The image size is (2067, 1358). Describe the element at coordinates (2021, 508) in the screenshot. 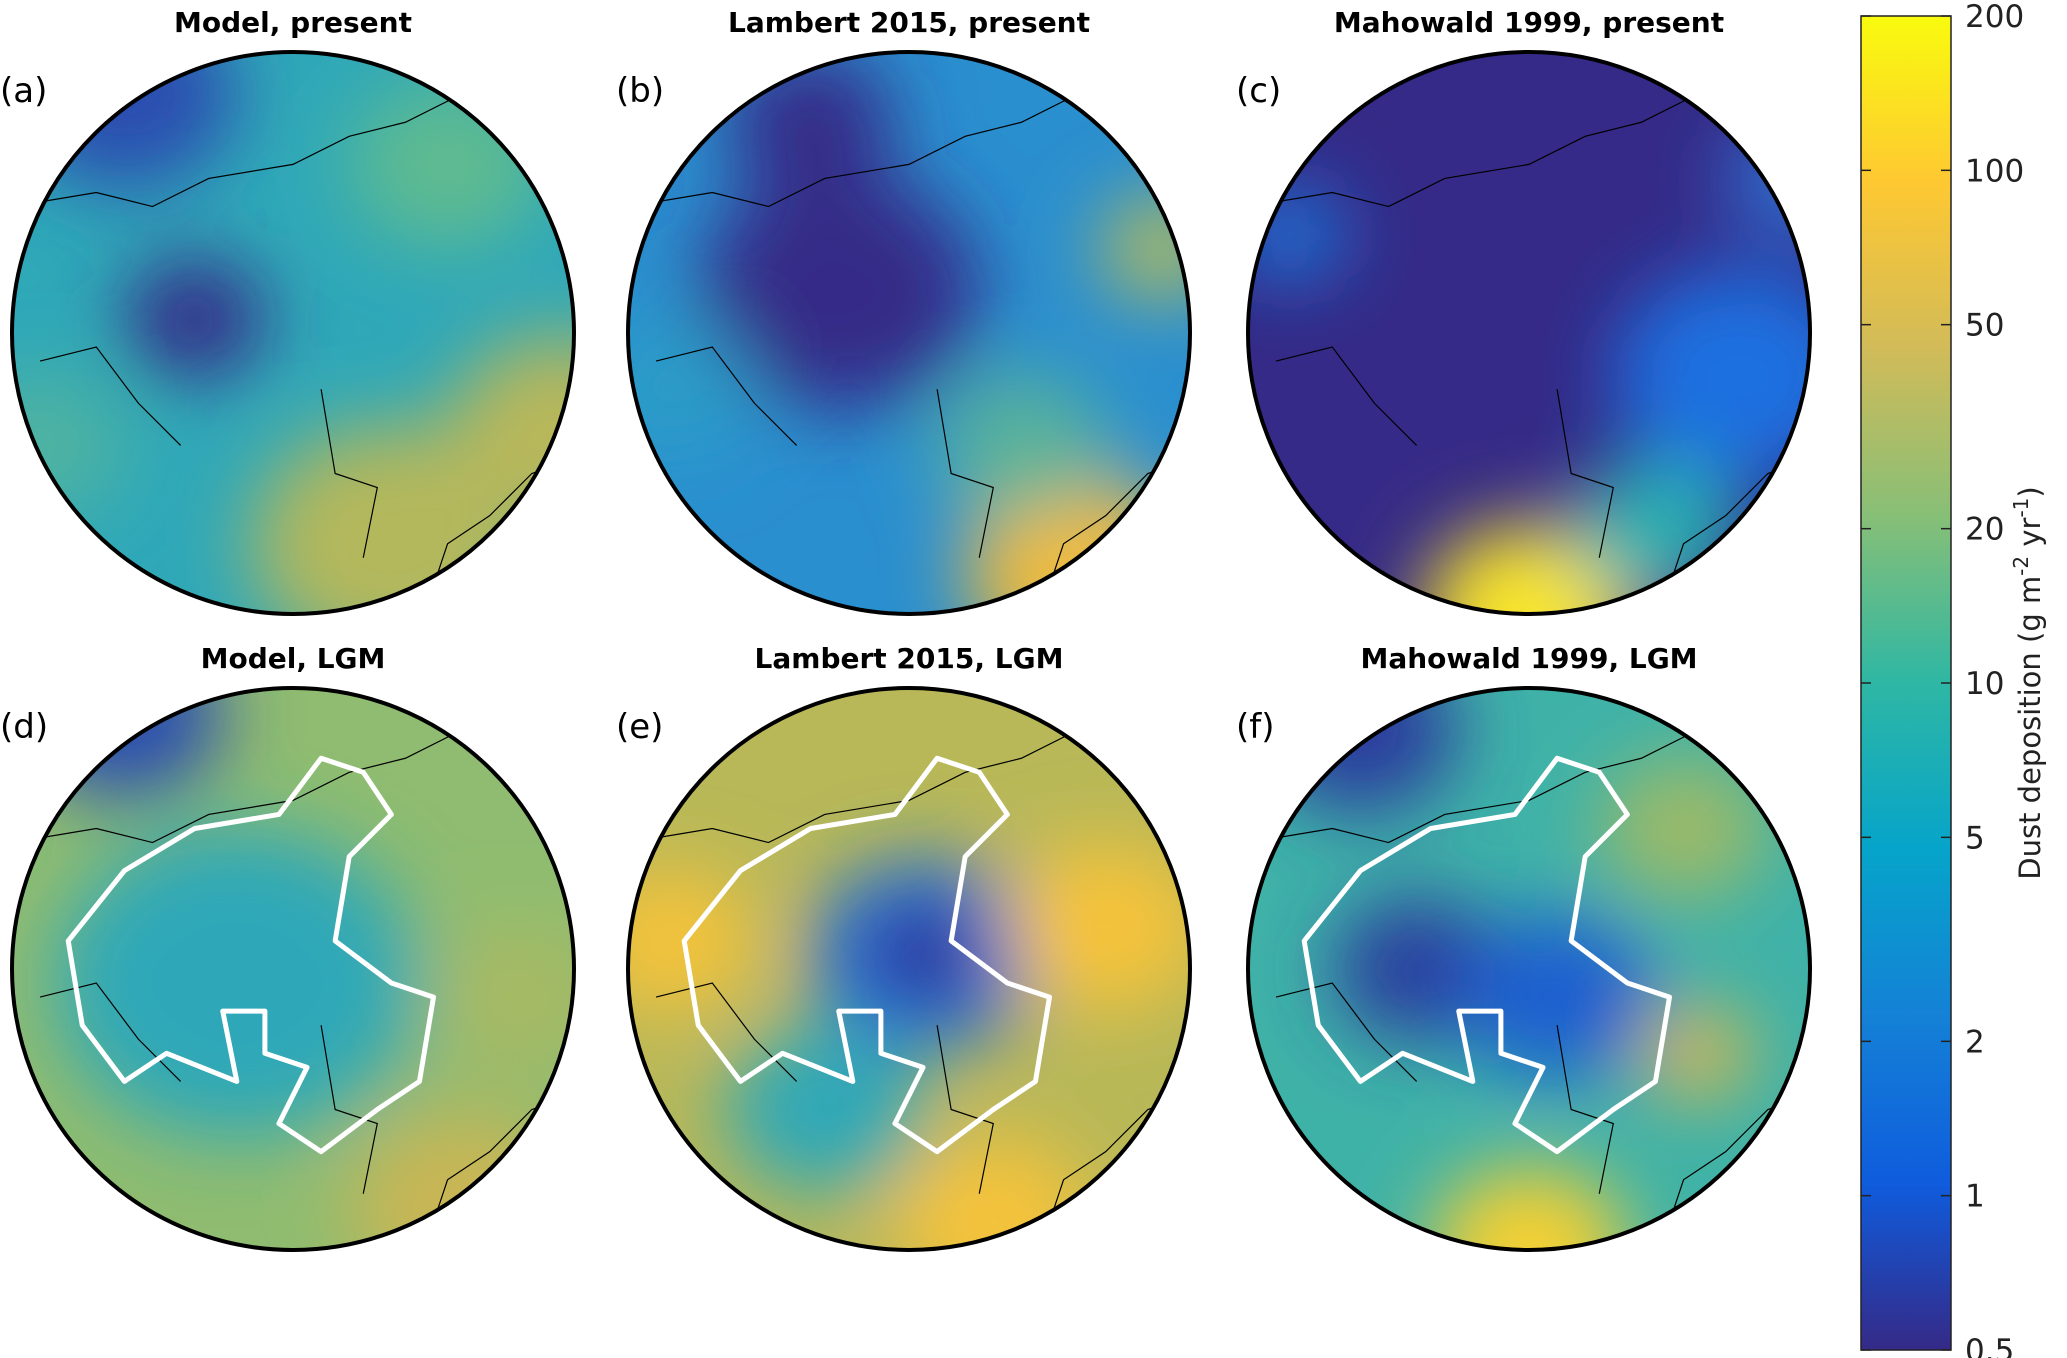

I see `label-exponent: -1` at that location.